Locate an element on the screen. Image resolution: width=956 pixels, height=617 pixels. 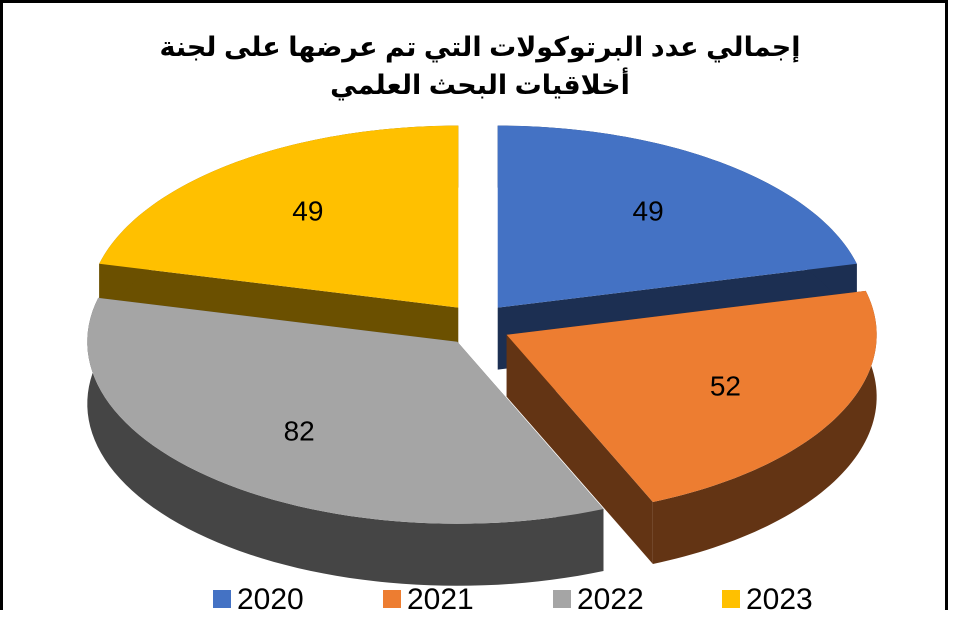
legend-label: 2022 is located at coordinates (610, 599).